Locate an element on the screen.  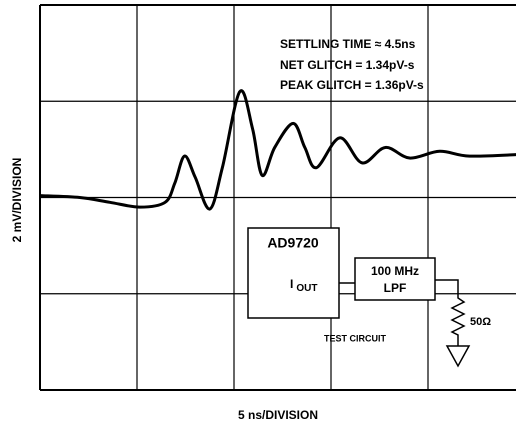
output-main: I is located at coordinates (291, 284).